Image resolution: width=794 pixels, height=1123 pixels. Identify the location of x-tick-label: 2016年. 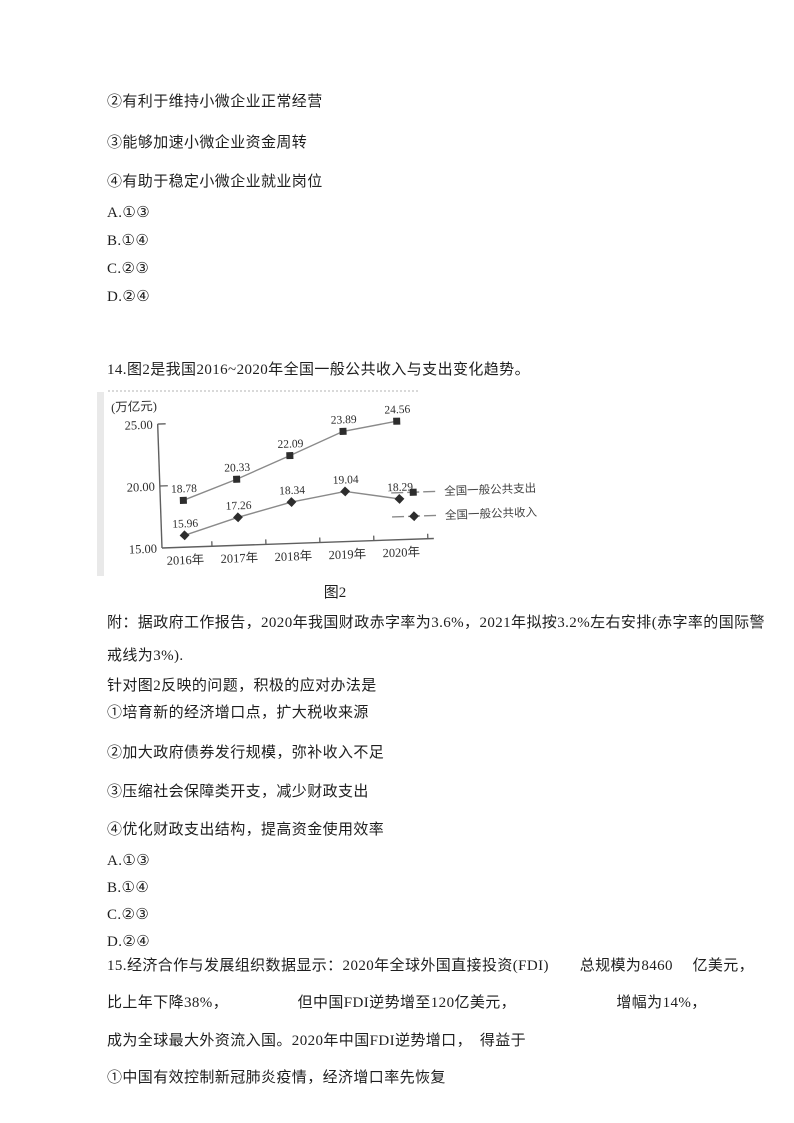
(185, 560).